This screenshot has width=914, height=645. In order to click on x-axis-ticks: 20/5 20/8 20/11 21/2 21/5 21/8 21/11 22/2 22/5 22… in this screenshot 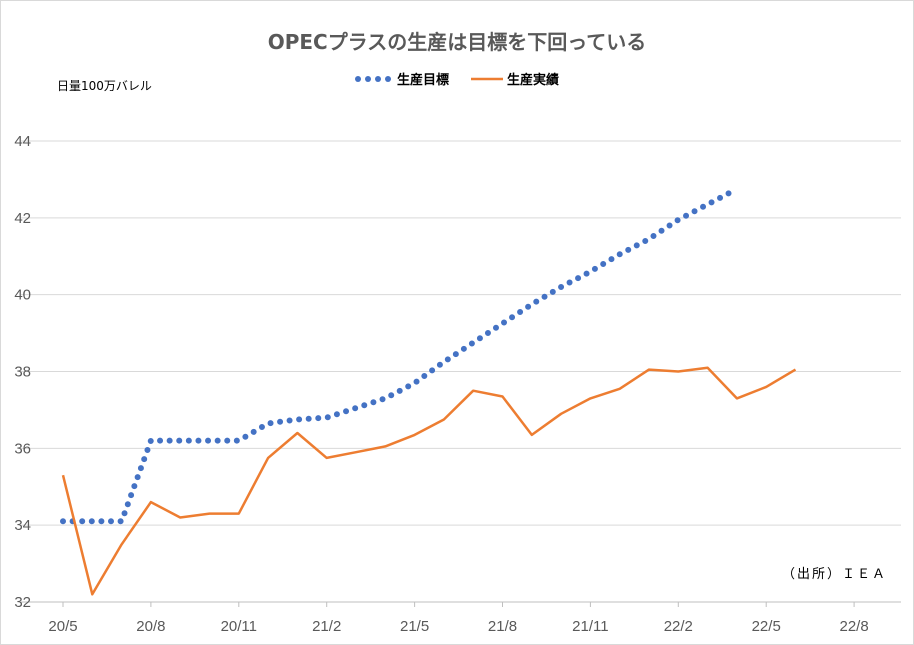, I will do `click(458, 618)`.